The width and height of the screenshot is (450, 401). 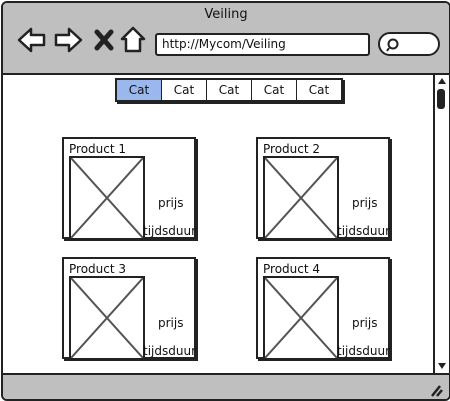 I want to click on tab-category-4: Cat, so click(x=274, y=90).